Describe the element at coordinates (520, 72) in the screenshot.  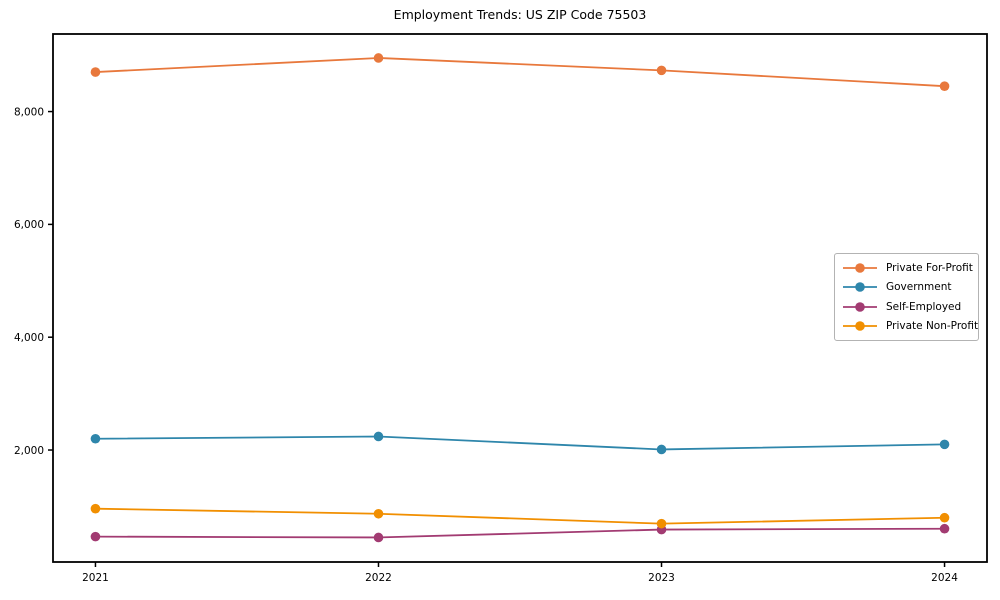
I see `series-line-private-for-profit` at that location.